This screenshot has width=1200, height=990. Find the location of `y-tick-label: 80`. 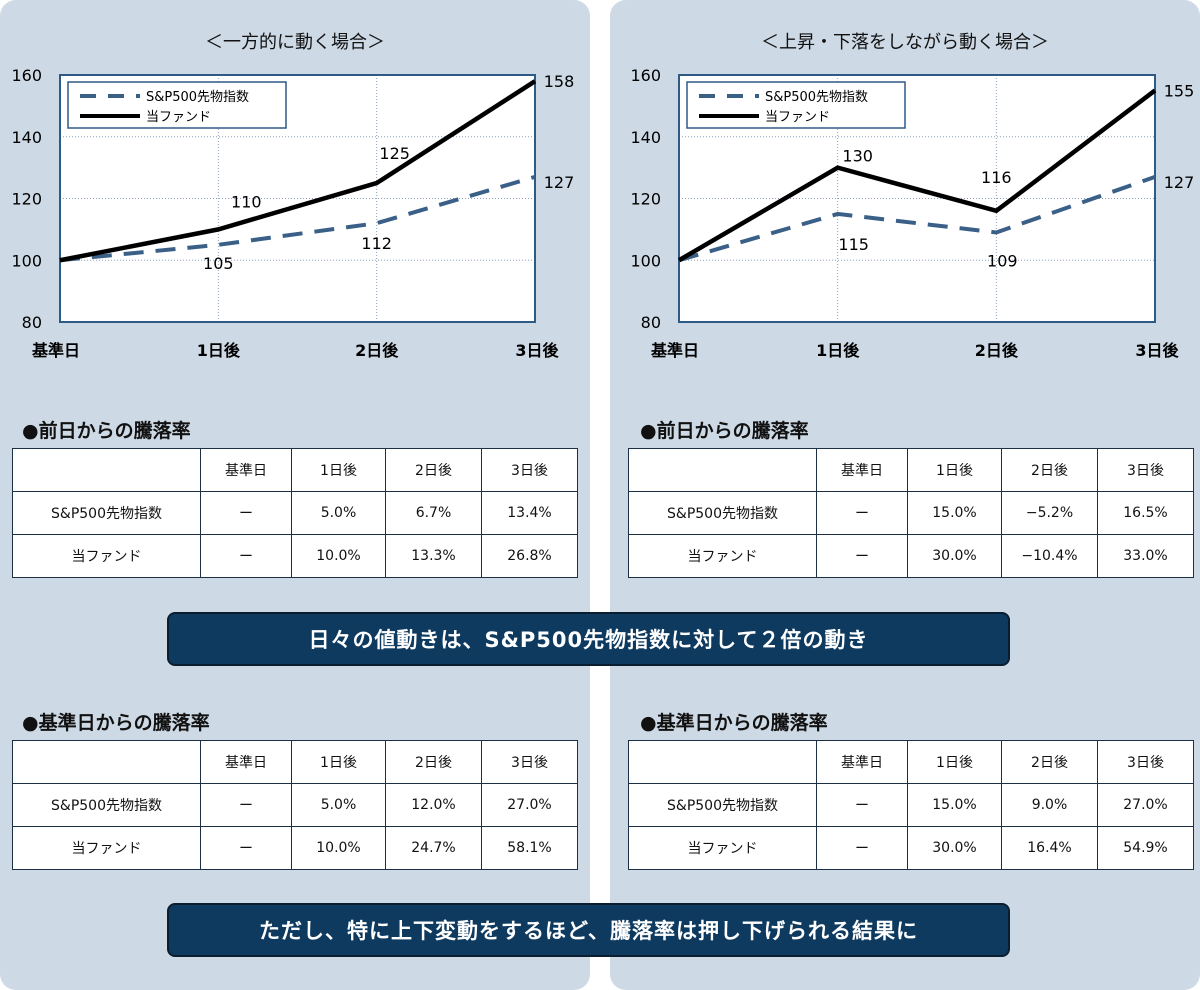

y-tick-label: 80 is located at coordinates (651, 322).